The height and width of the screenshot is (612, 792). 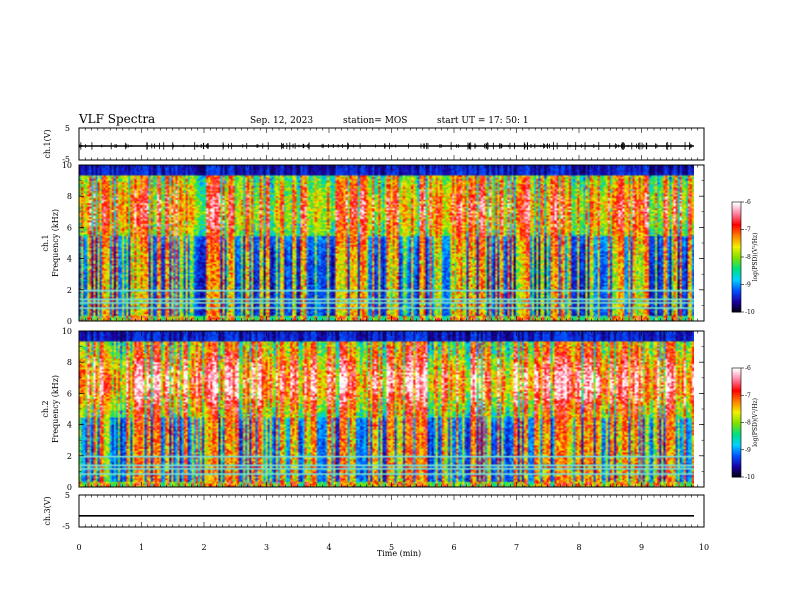 I want to click on x-tick-label-0: 0, so click(x=78, y=547).